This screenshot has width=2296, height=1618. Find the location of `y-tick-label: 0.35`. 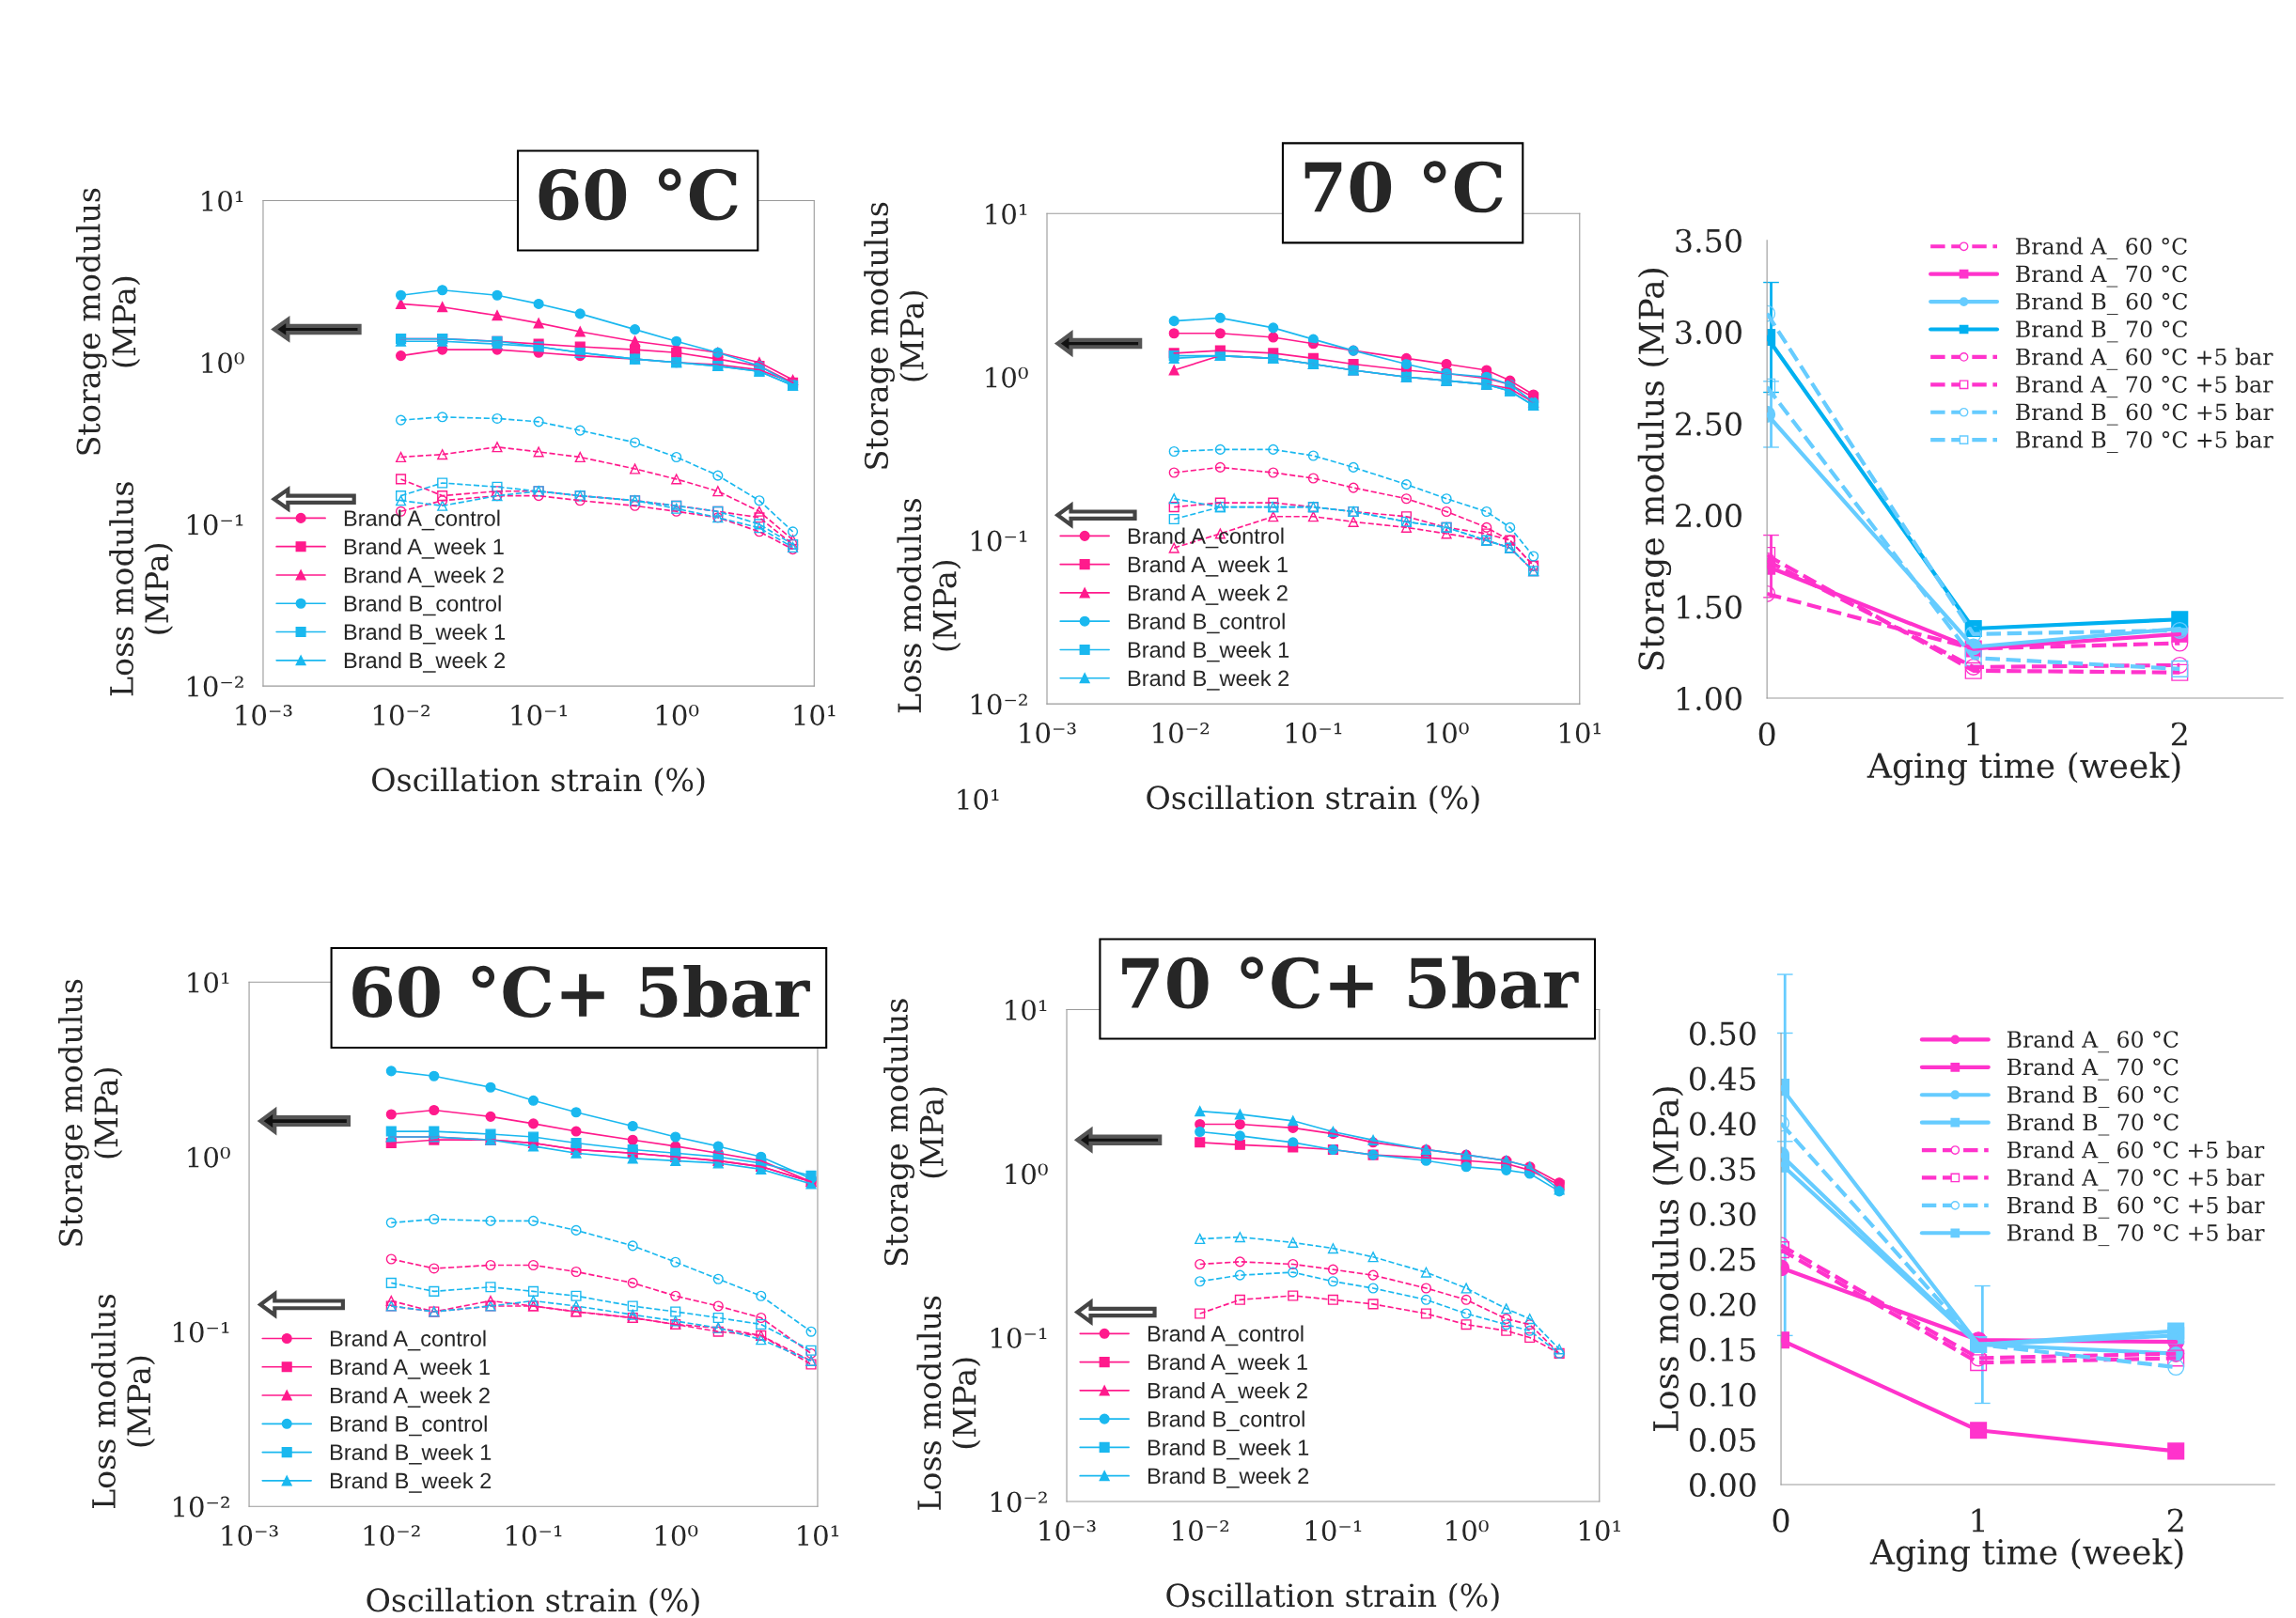

y-tick-label: 0.35 is located at coordinates (1723, 1169).